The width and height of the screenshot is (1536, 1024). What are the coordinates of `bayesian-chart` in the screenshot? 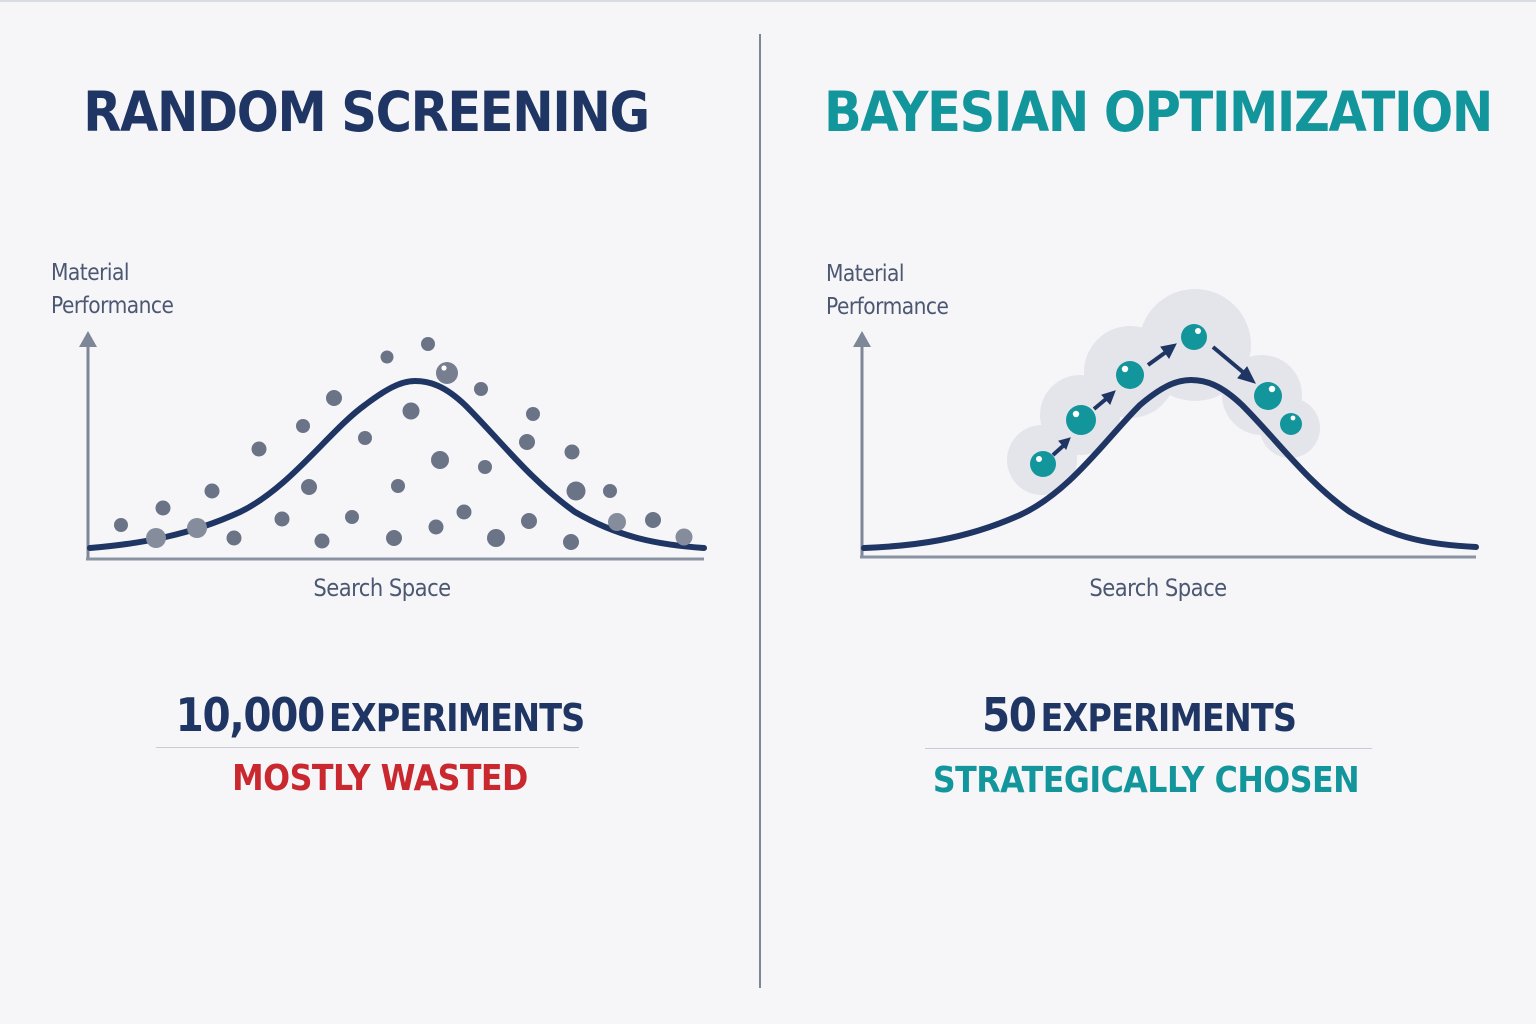 It's located at (1166, 424).